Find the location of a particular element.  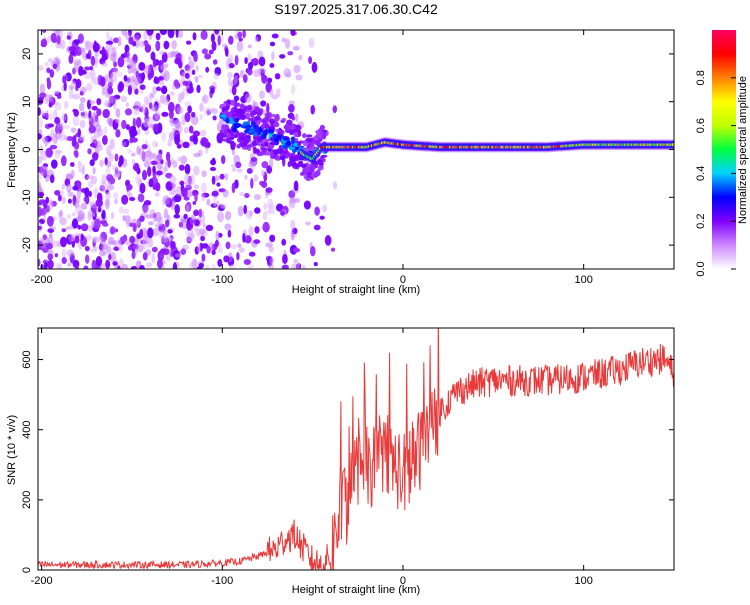

spectrogram-x-tick-label: -100 is located at coordinates (222, 280).